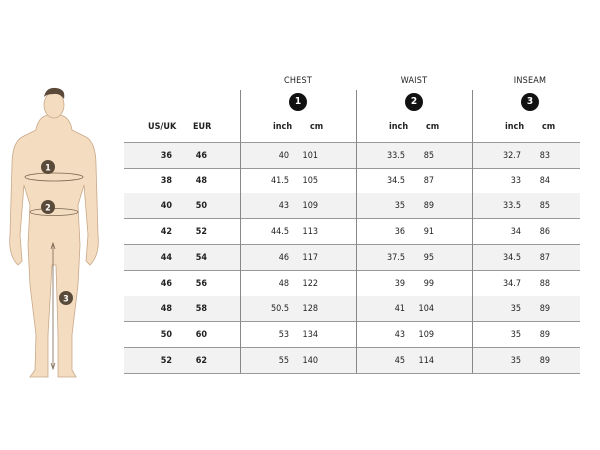 This screenshot has width=600, height=450. What do you see at coordinates (426, 309) in the screenshot?
I see `waist-cm-cell: 104` at bounding box center [426, 309].